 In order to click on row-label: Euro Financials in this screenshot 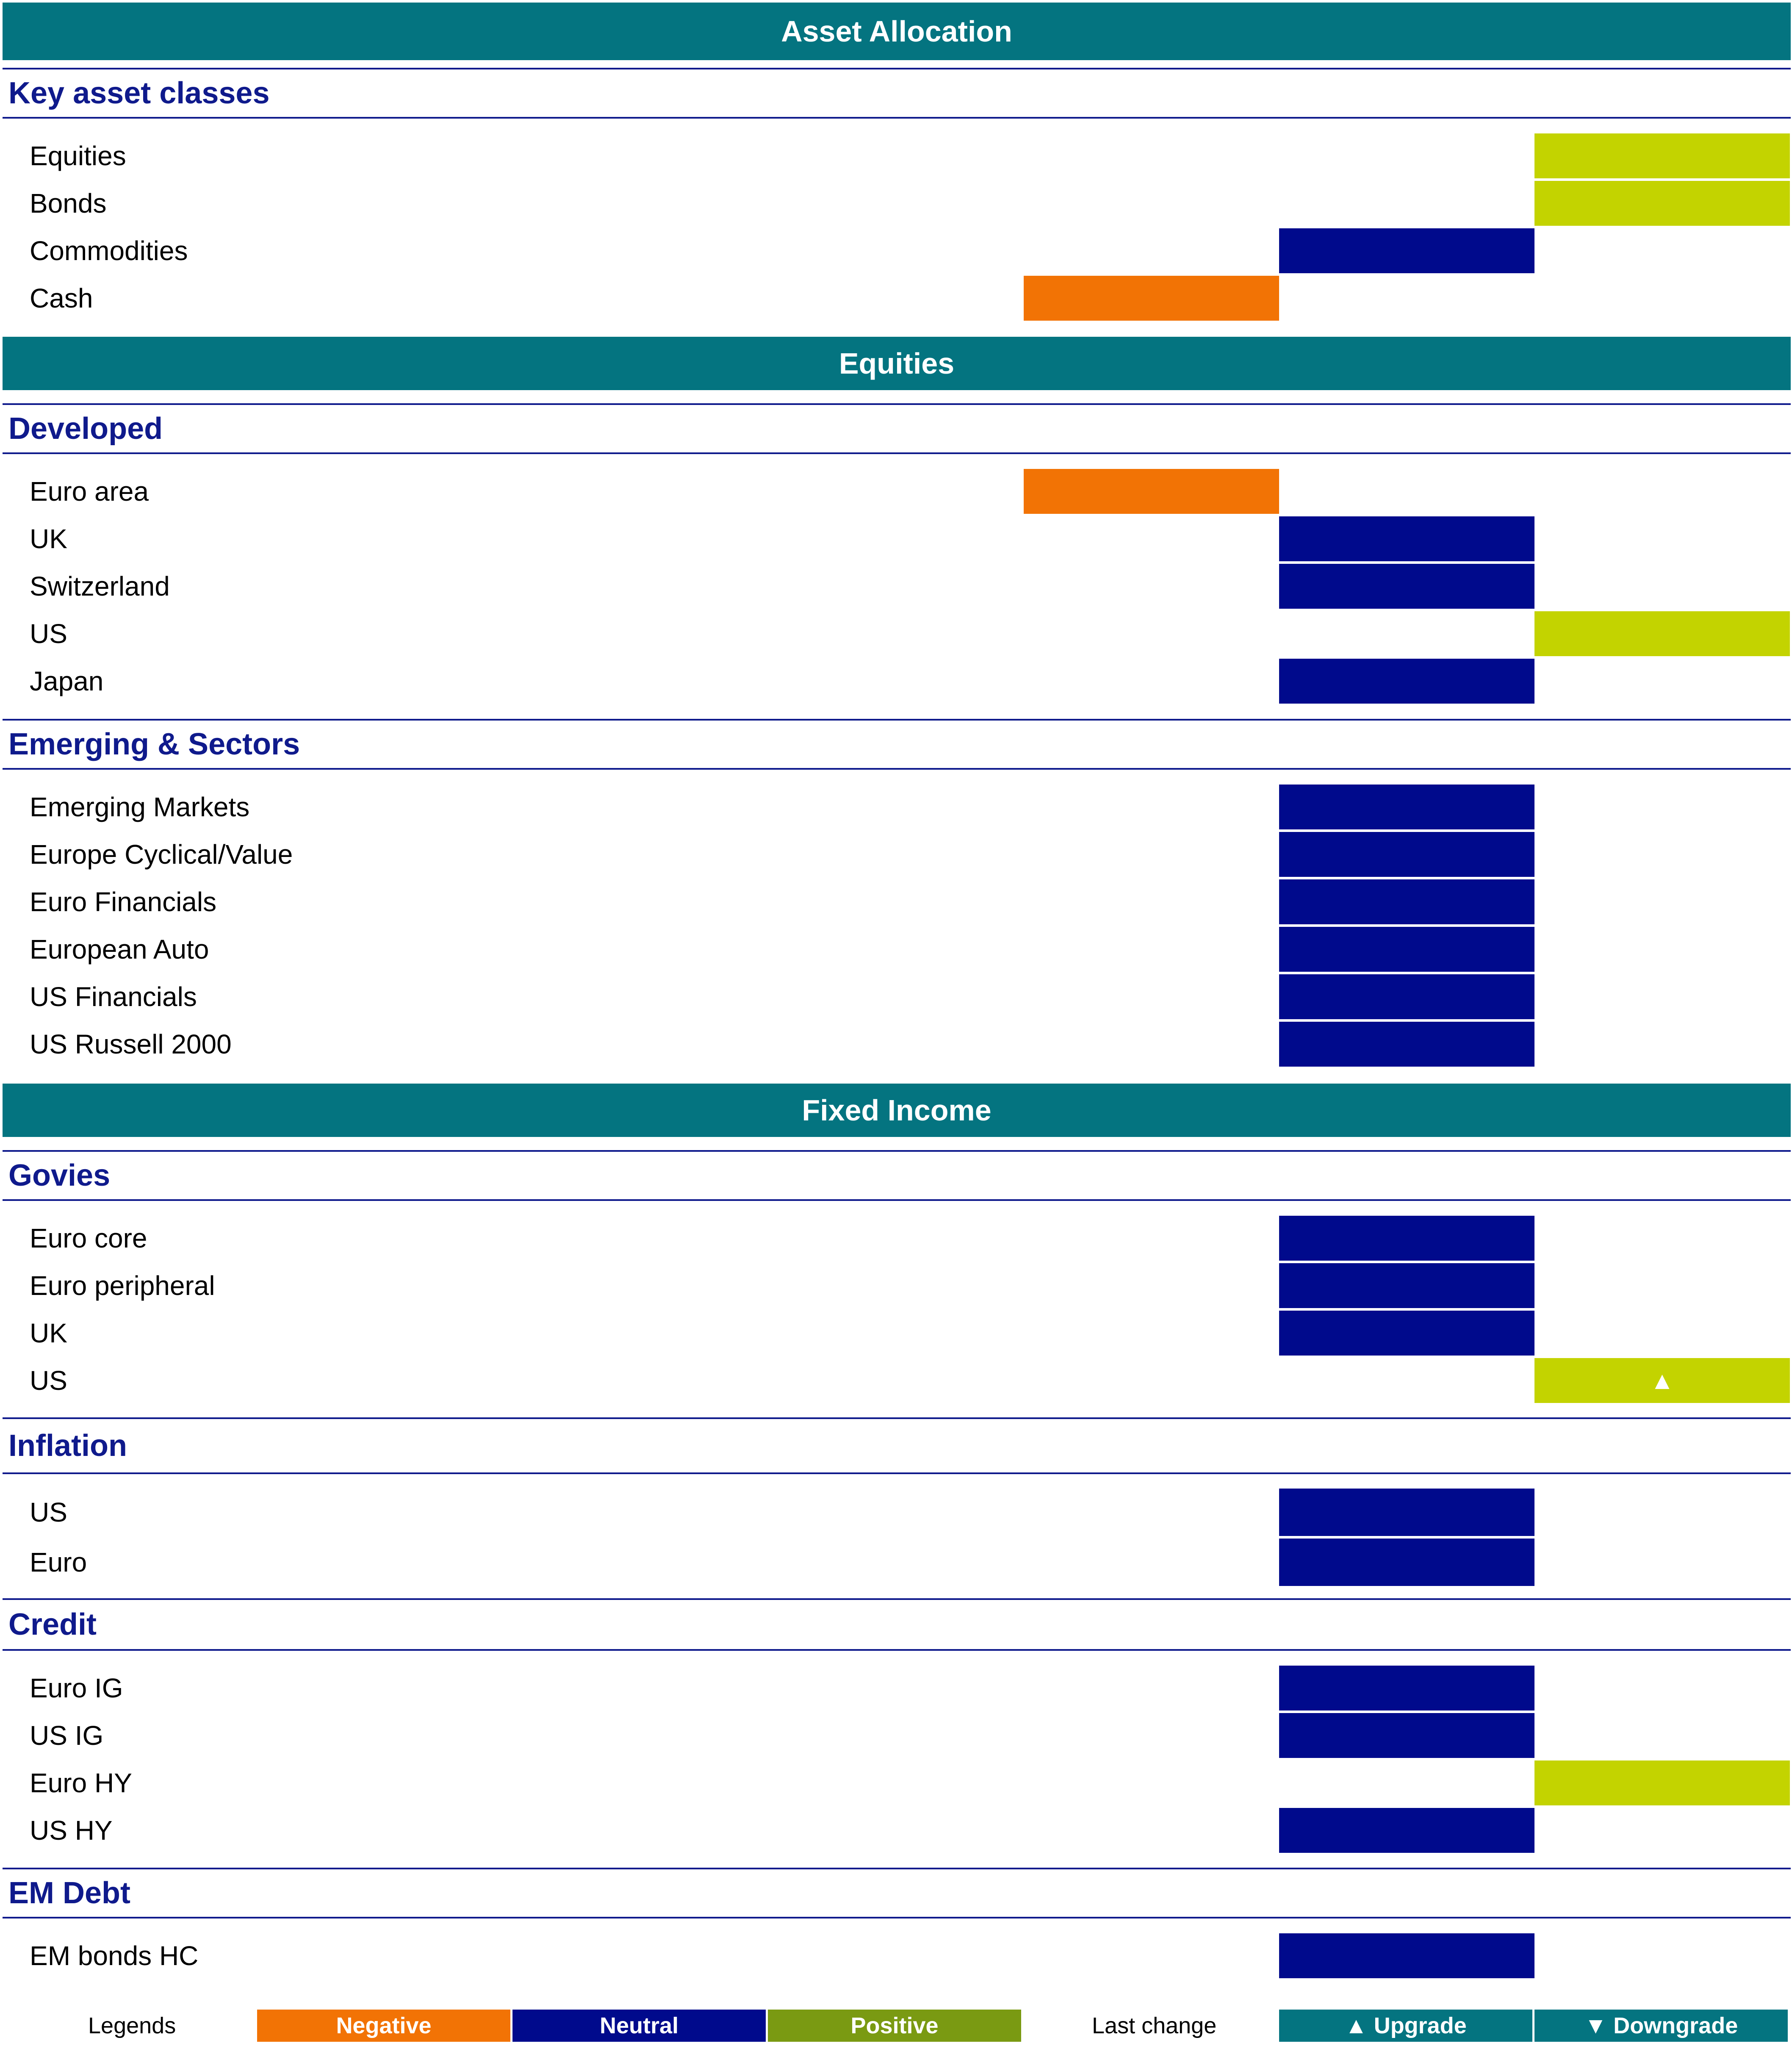, I will do `click(123, 902)`.